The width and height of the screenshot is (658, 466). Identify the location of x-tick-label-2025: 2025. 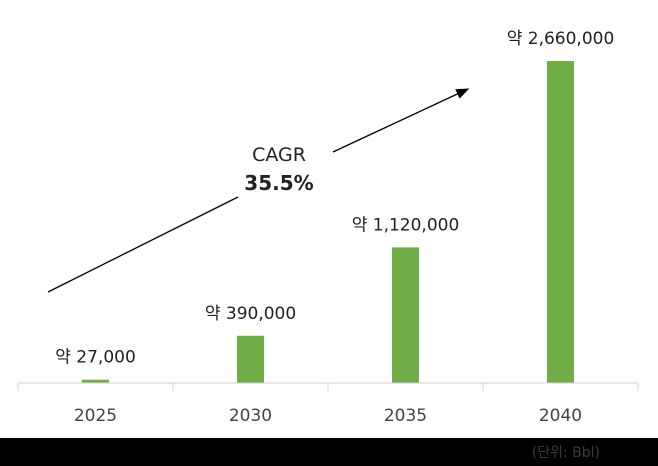
(95, 416).